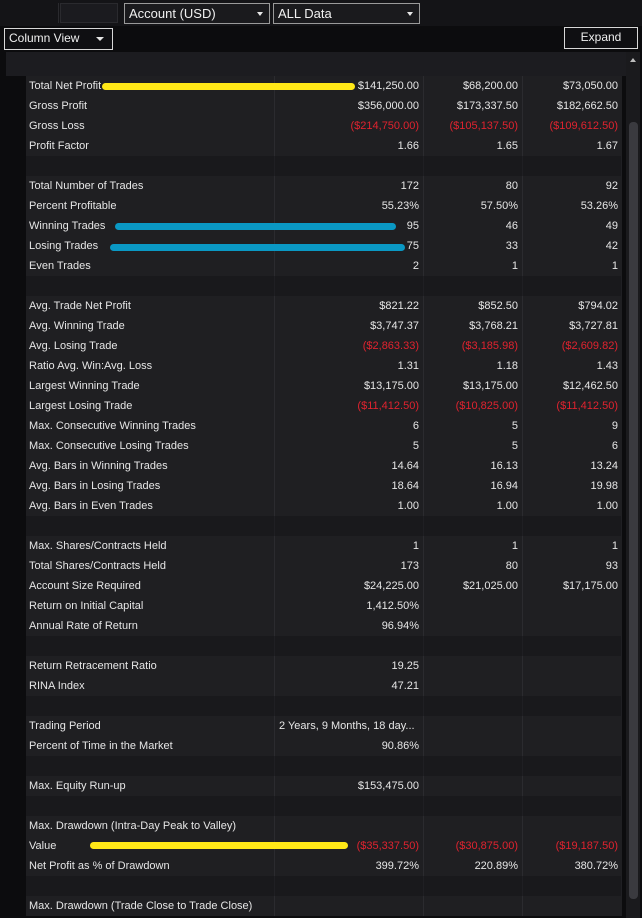 The height and width of the screenshot is (918, 642). I want to click on highlight-marker-cyan, so click(255, 226).